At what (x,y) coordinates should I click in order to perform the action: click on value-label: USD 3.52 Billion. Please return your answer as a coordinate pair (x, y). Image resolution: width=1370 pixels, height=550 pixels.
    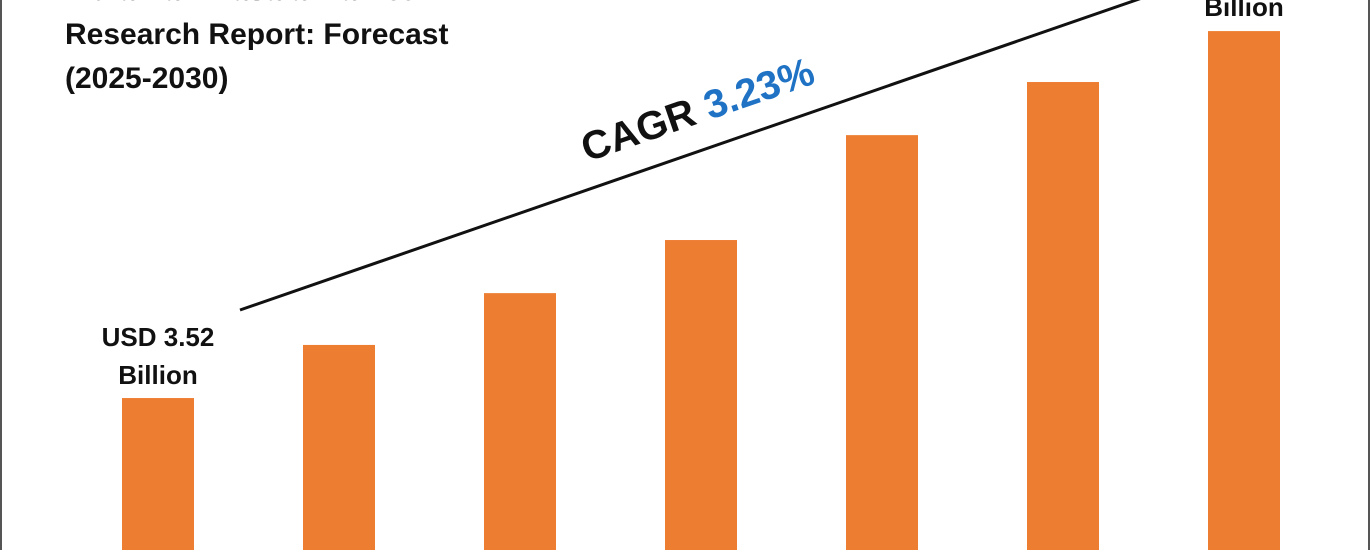
    Looking at the image, I should click on (158, 356).